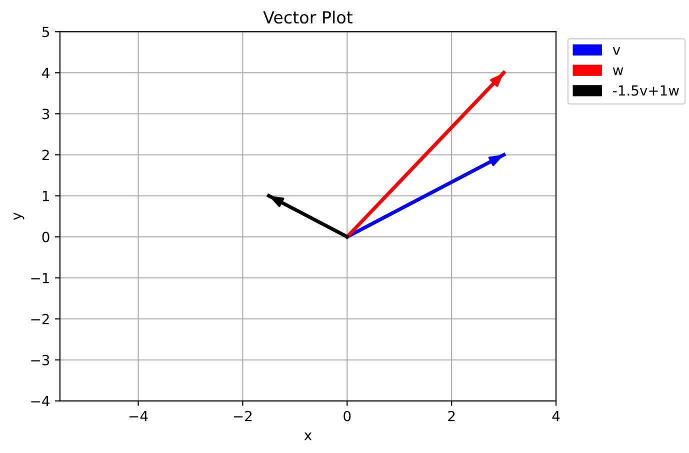 The height and width of the screenshot is (453, 689). I want to click on y-tick-label: 3, so click(46, 114).